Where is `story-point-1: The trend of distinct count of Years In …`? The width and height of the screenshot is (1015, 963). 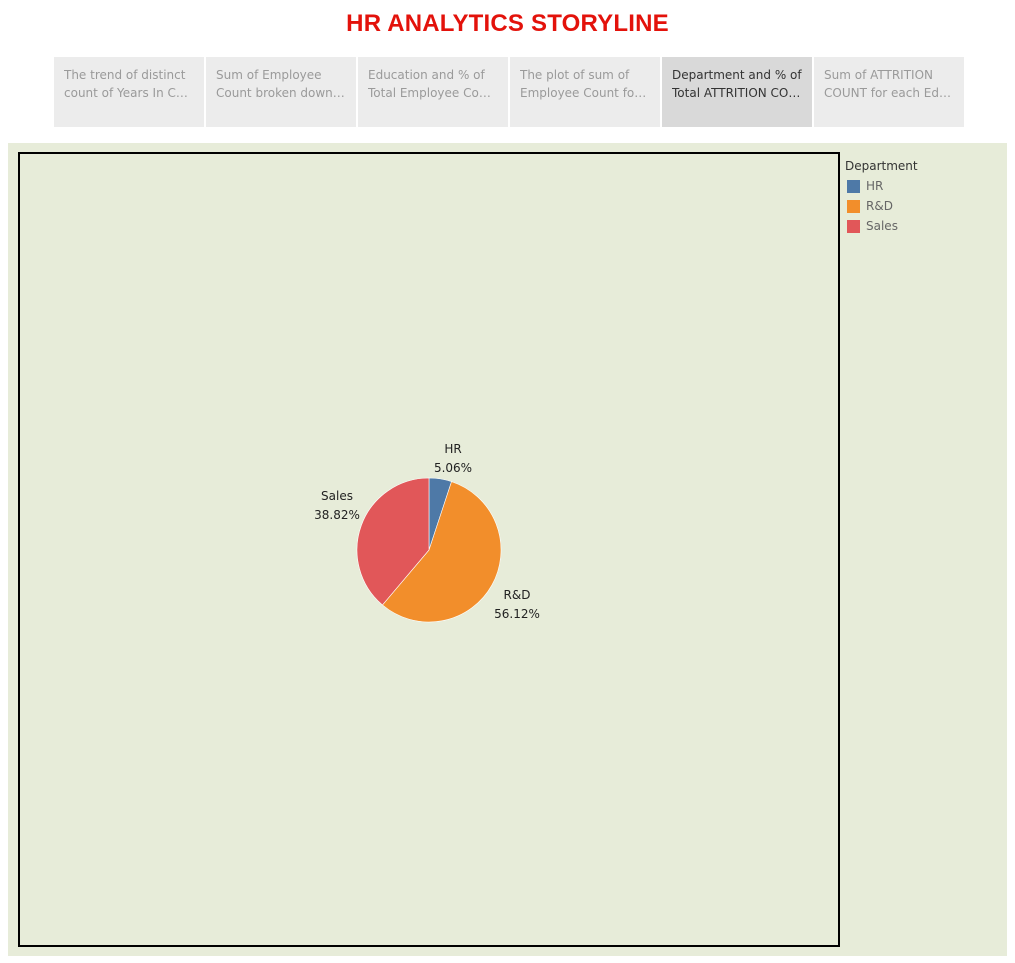 story-point-1: The trend of distinct count of Years In … is located at coordinates (129, 92).